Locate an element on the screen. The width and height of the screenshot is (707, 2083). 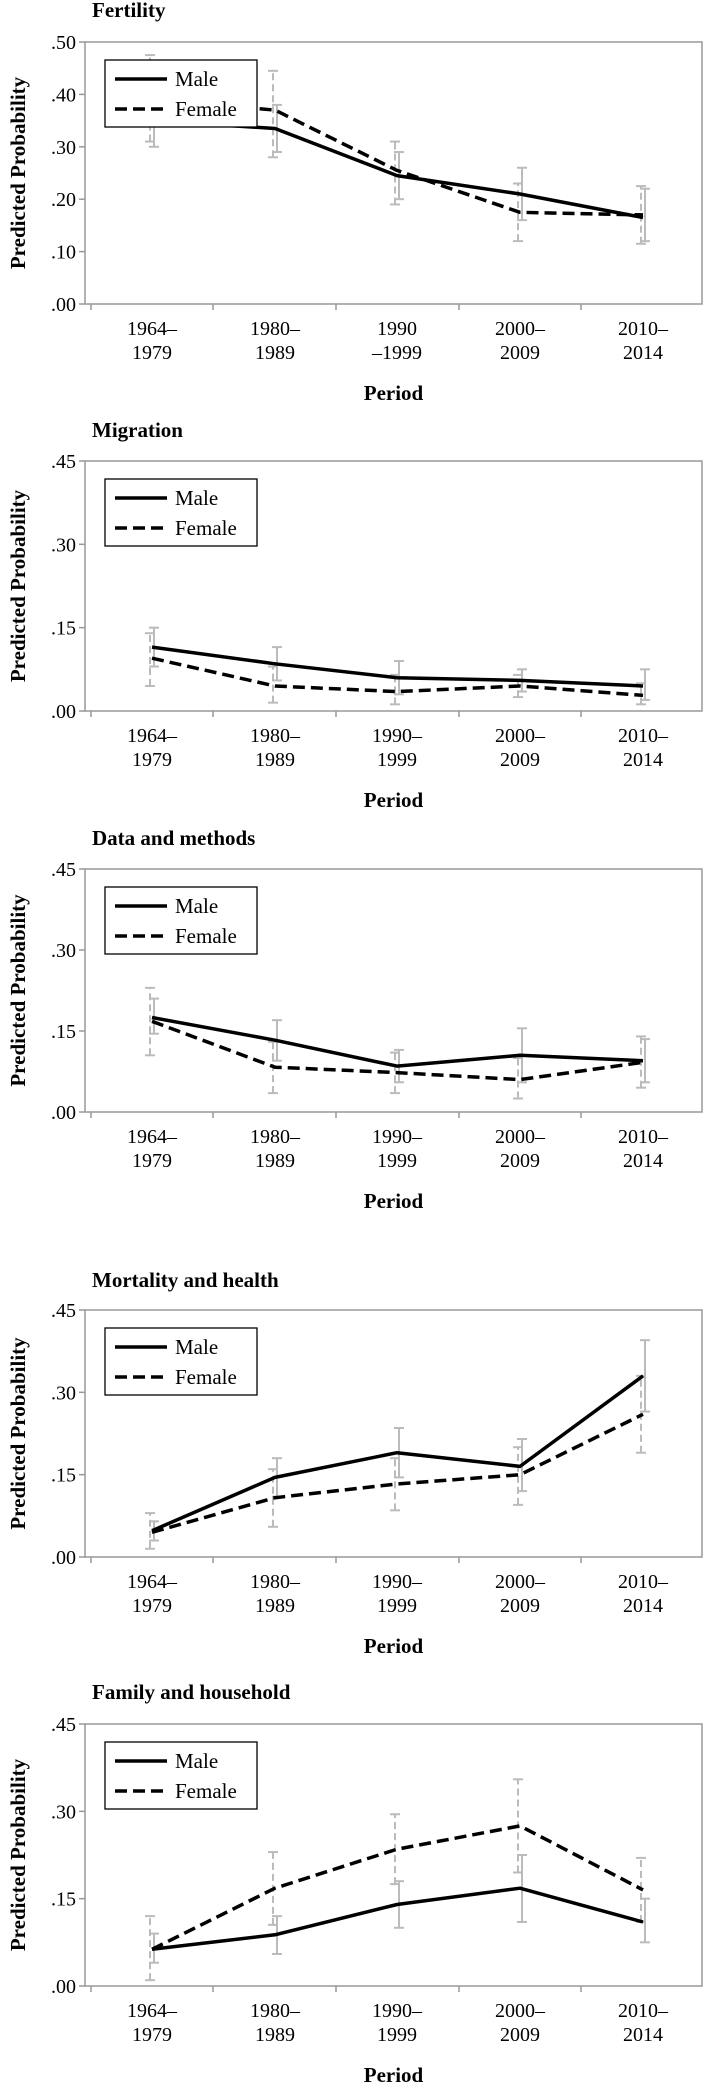
panel-title: Family and household is located at coordinates (191, 1692).